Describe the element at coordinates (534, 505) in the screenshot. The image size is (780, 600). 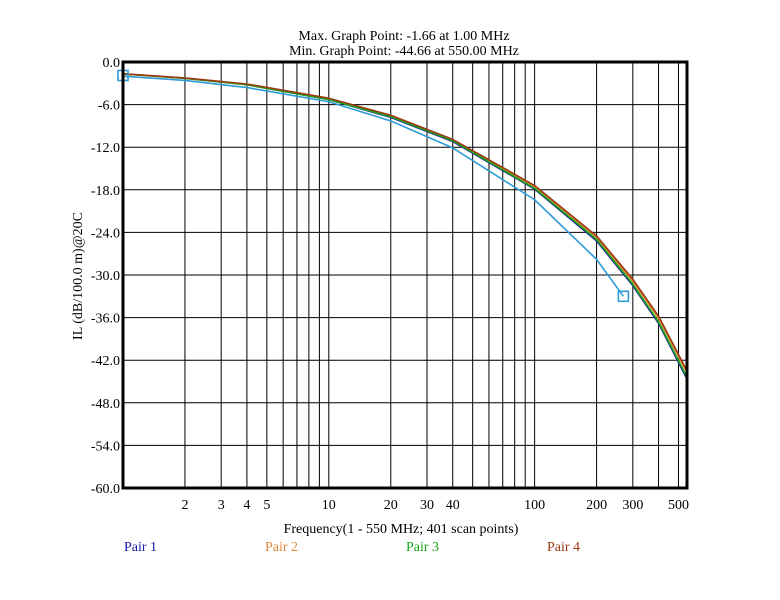
I see `x-tick-label: 100` at that location.